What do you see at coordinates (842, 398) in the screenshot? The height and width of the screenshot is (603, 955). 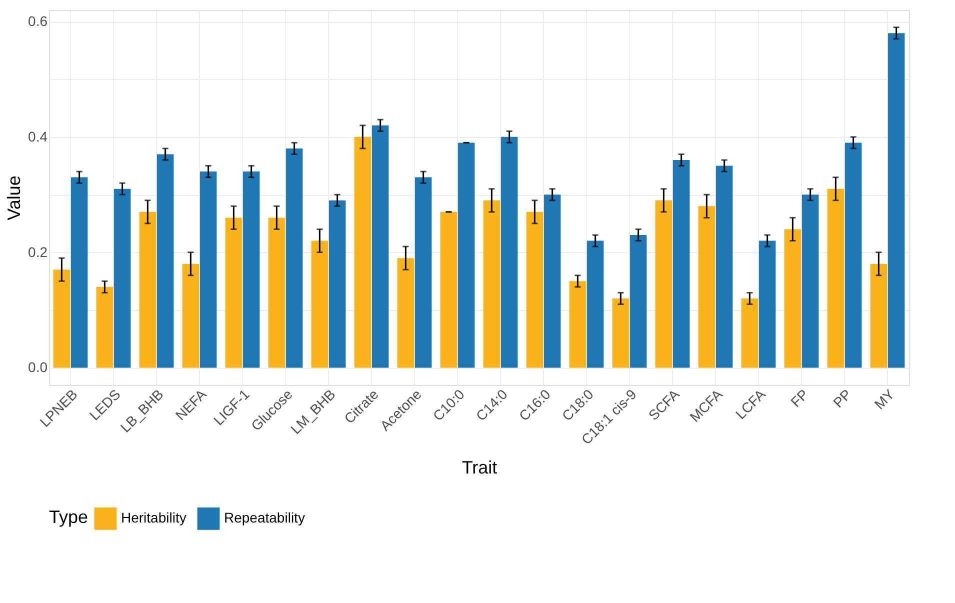 I see `x-tick-label: PP` at bounding box center [842, 398].